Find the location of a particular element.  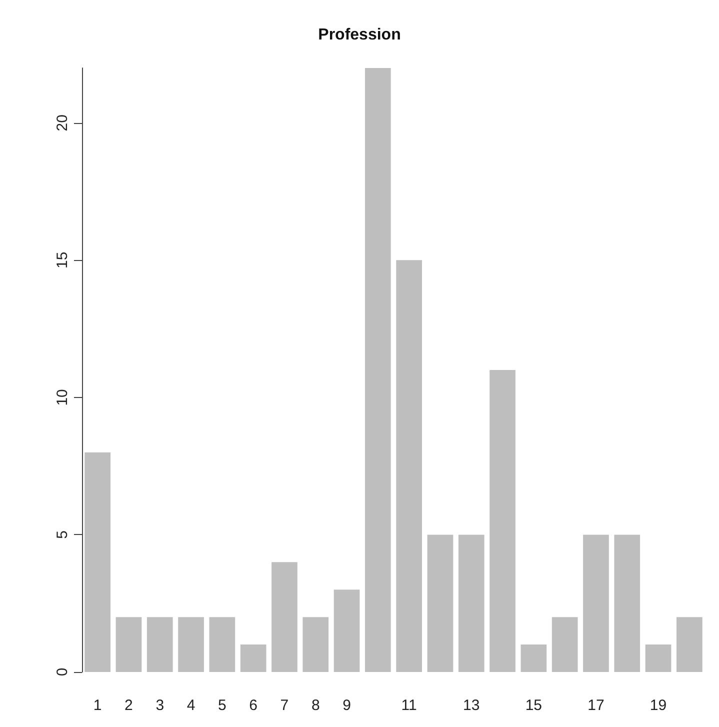

x-tick-label: 4 is located at coordinates (191, 705).